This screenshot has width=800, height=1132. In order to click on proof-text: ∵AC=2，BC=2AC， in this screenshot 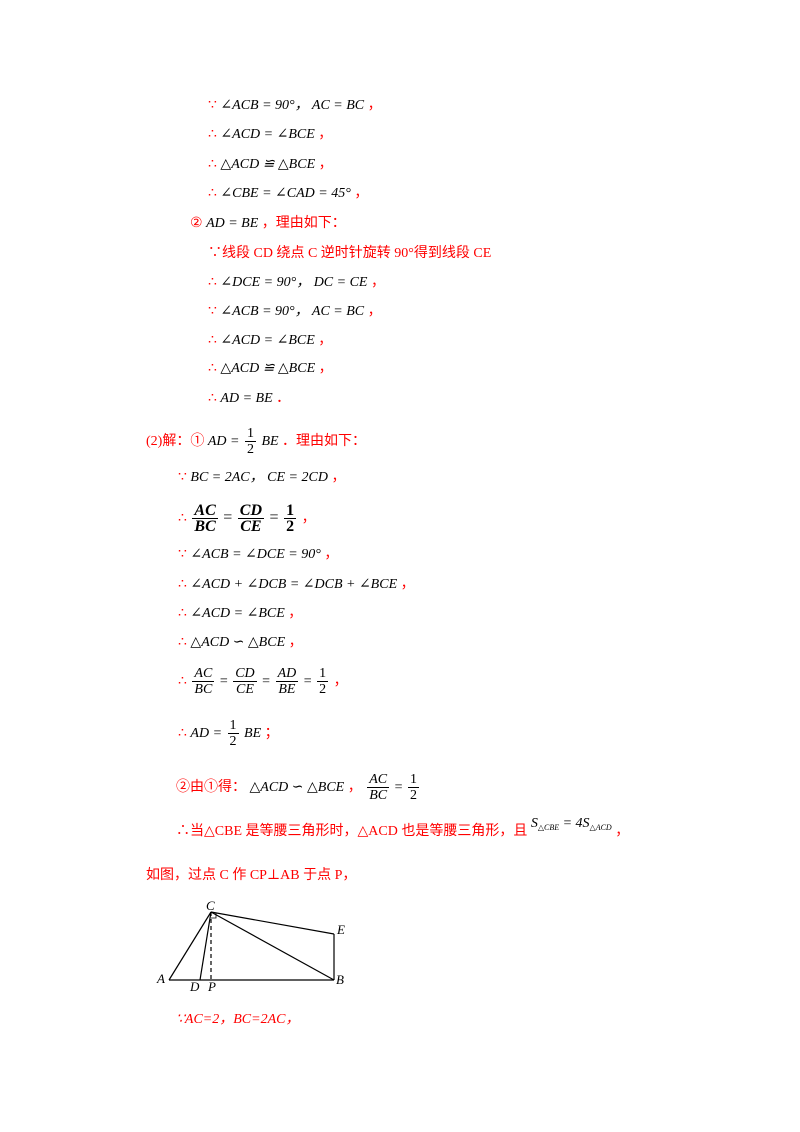, I will do `click(238, 1019)`.